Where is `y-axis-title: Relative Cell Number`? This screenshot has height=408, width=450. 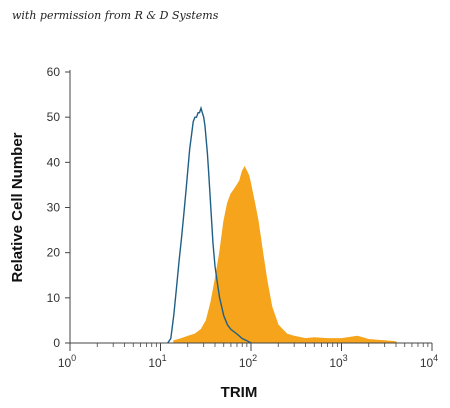
y-axis-title: Relative Cell Number is located at coordinates (17, 207).